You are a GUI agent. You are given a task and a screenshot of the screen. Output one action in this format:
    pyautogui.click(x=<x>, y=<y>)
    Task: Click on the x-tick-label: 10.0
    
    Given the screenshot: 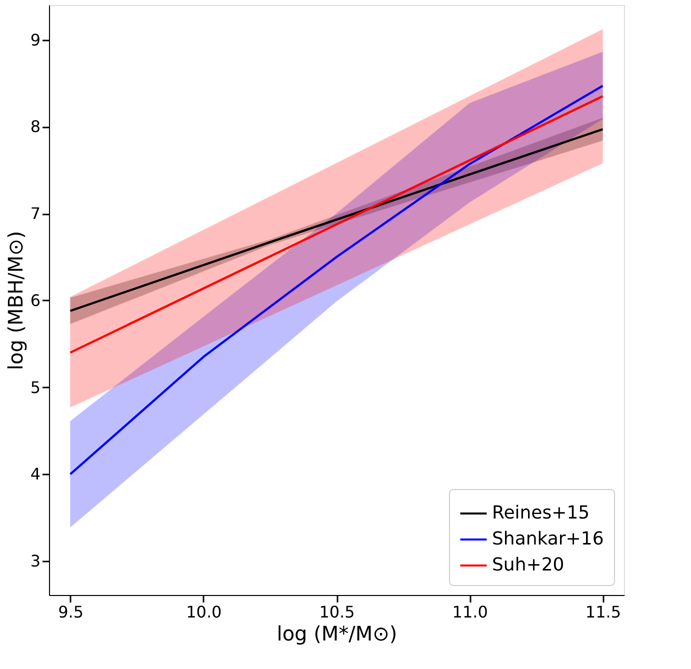 What is the action you would take?
    pyautogui.click(x=204, y=612)
    